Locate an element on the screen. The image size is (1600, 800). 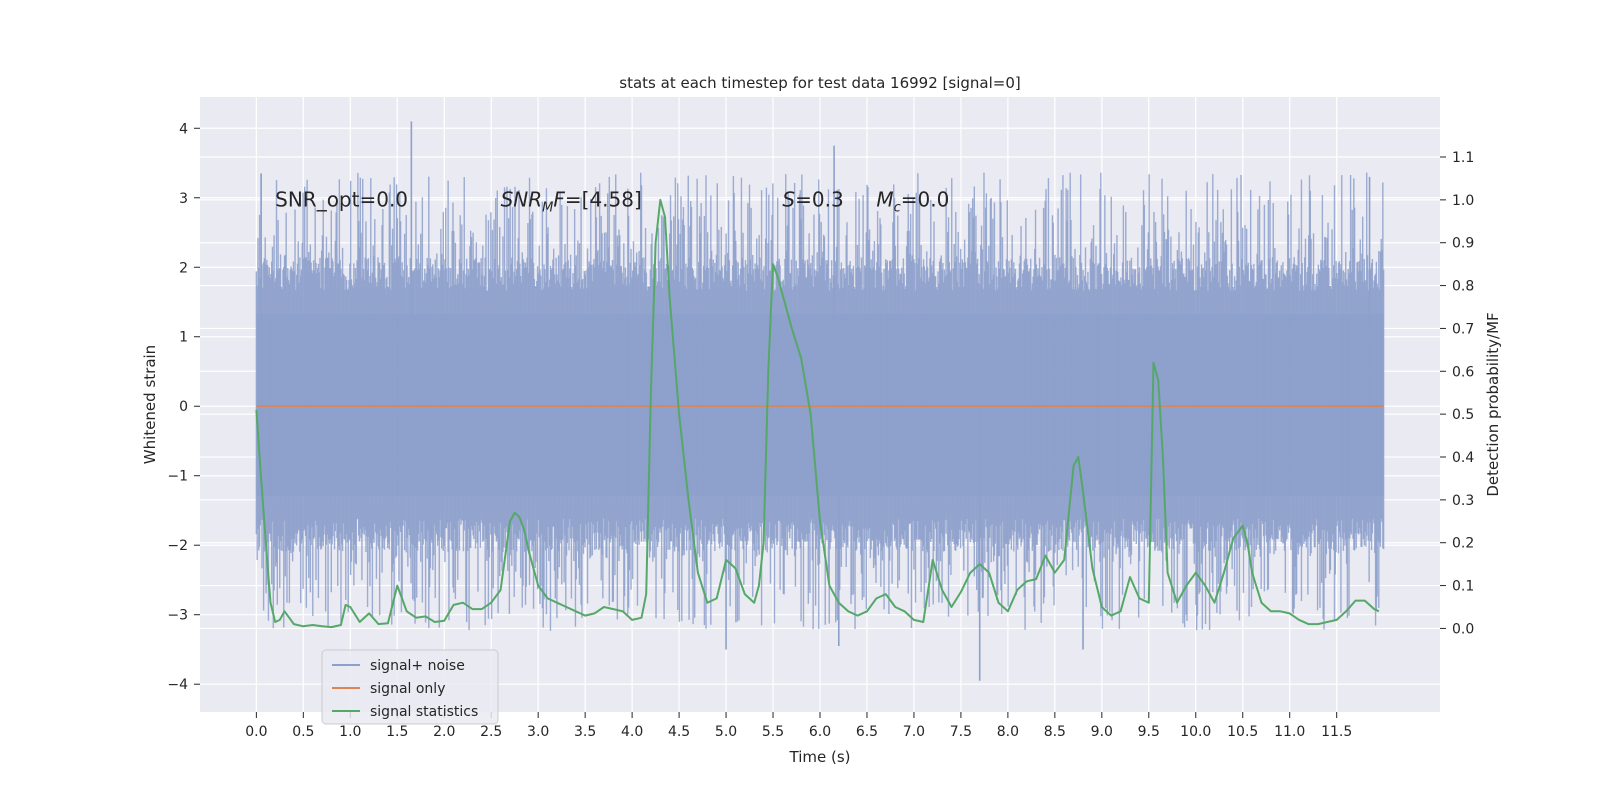
legend-label: signal+ noise is located at coordinates (417, 666).